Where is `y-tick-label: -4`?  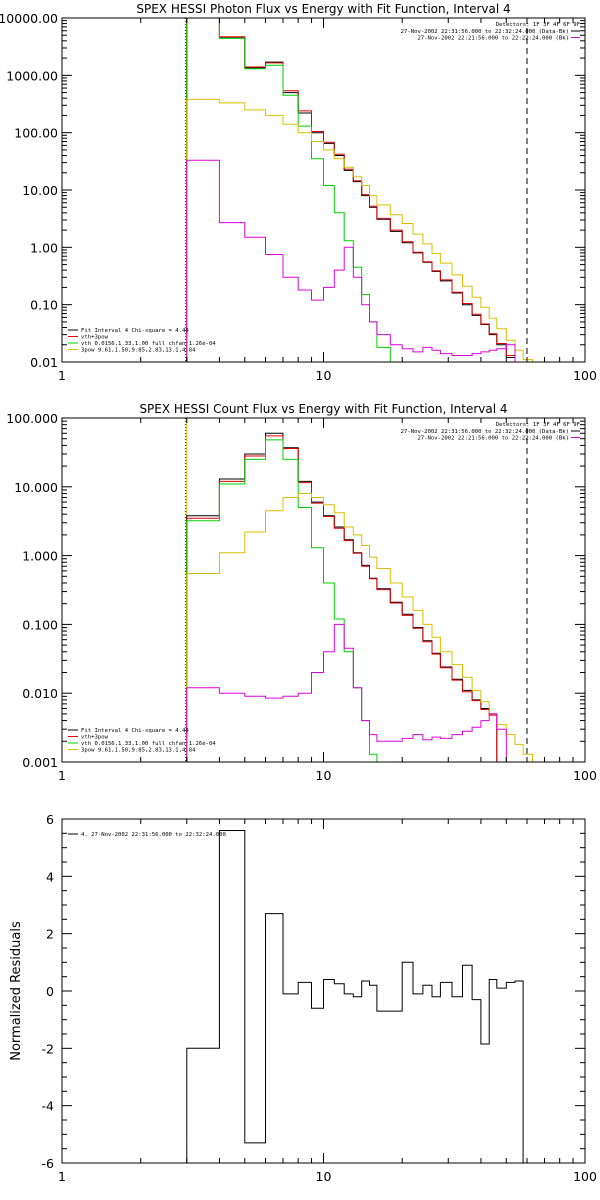
y-tick-label: -4 is located at coordinates (48, 1106).